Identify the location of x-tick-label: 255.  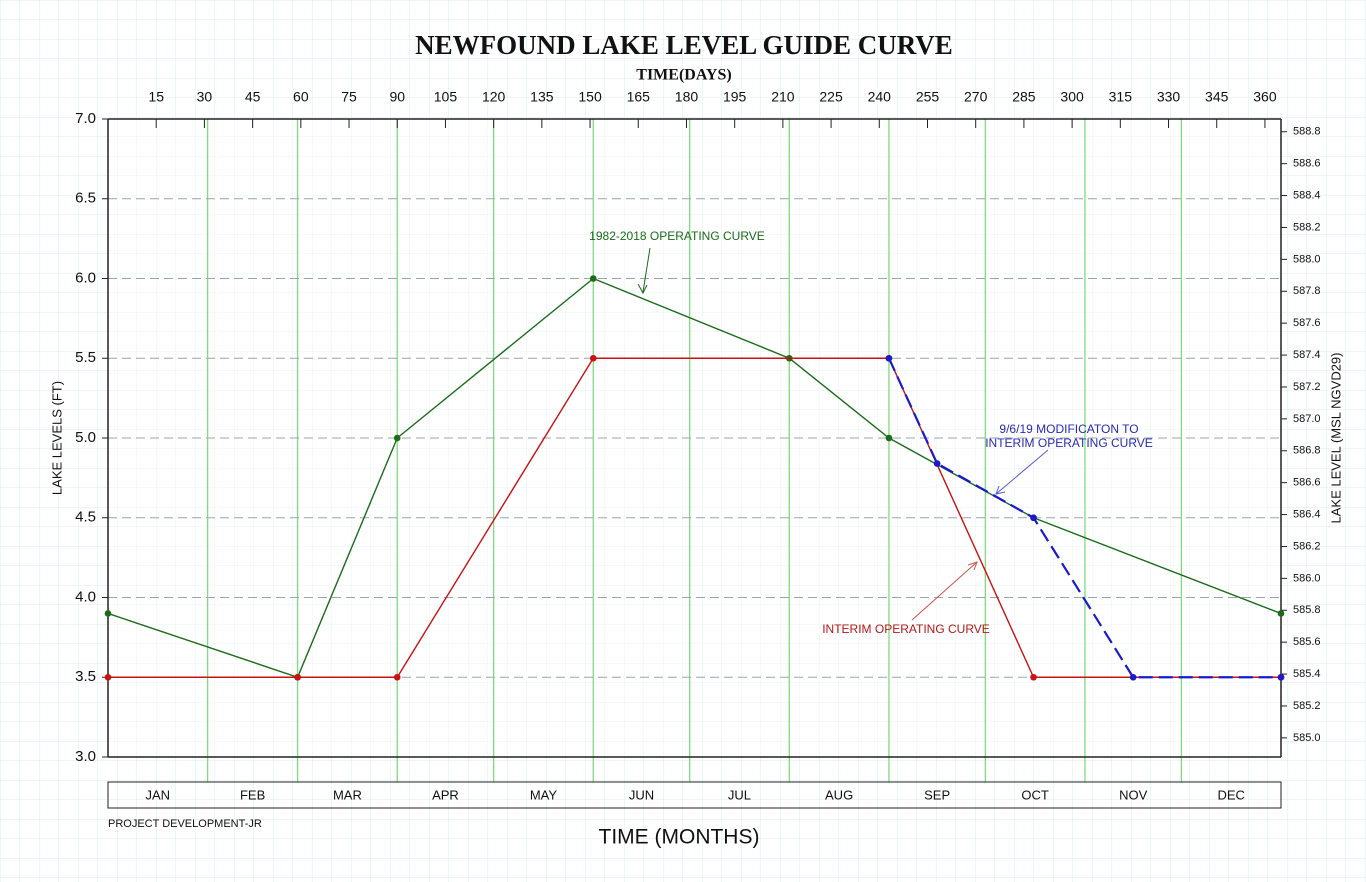
(928, 97).